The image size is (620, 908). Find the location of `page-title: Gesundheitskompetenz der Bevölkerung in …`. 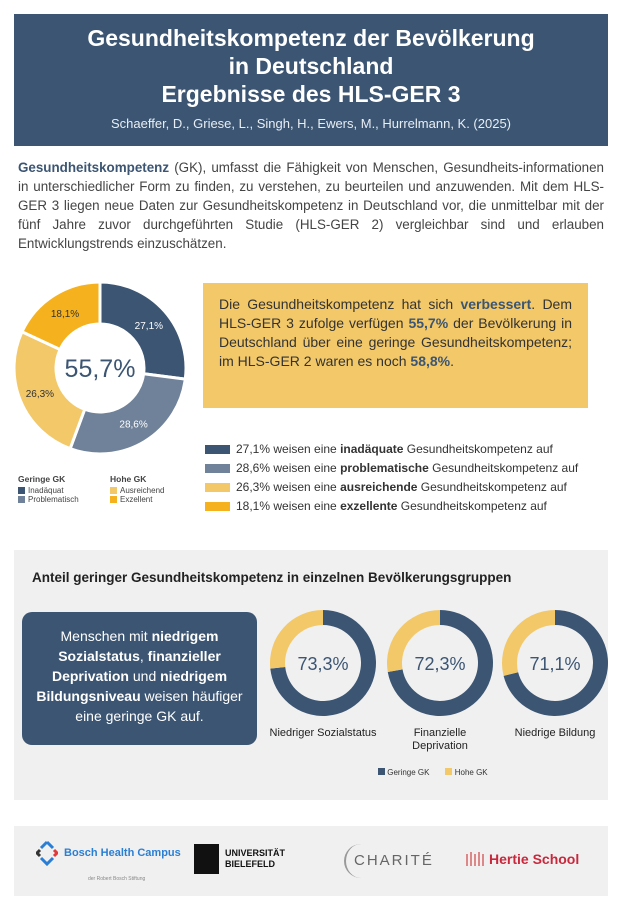

page-title: Gesundheitskompetenz der Bevölkerung in … is located at coordinates (311, 66).